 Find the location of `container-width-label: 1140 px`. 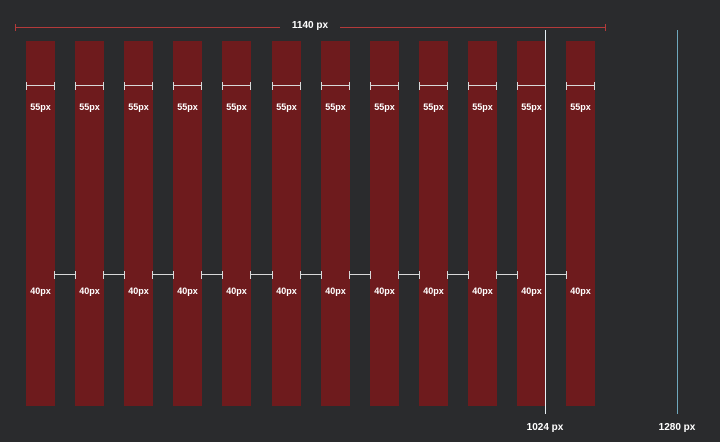

container-width-label: 1140 px is located at coordinates (310, 25).